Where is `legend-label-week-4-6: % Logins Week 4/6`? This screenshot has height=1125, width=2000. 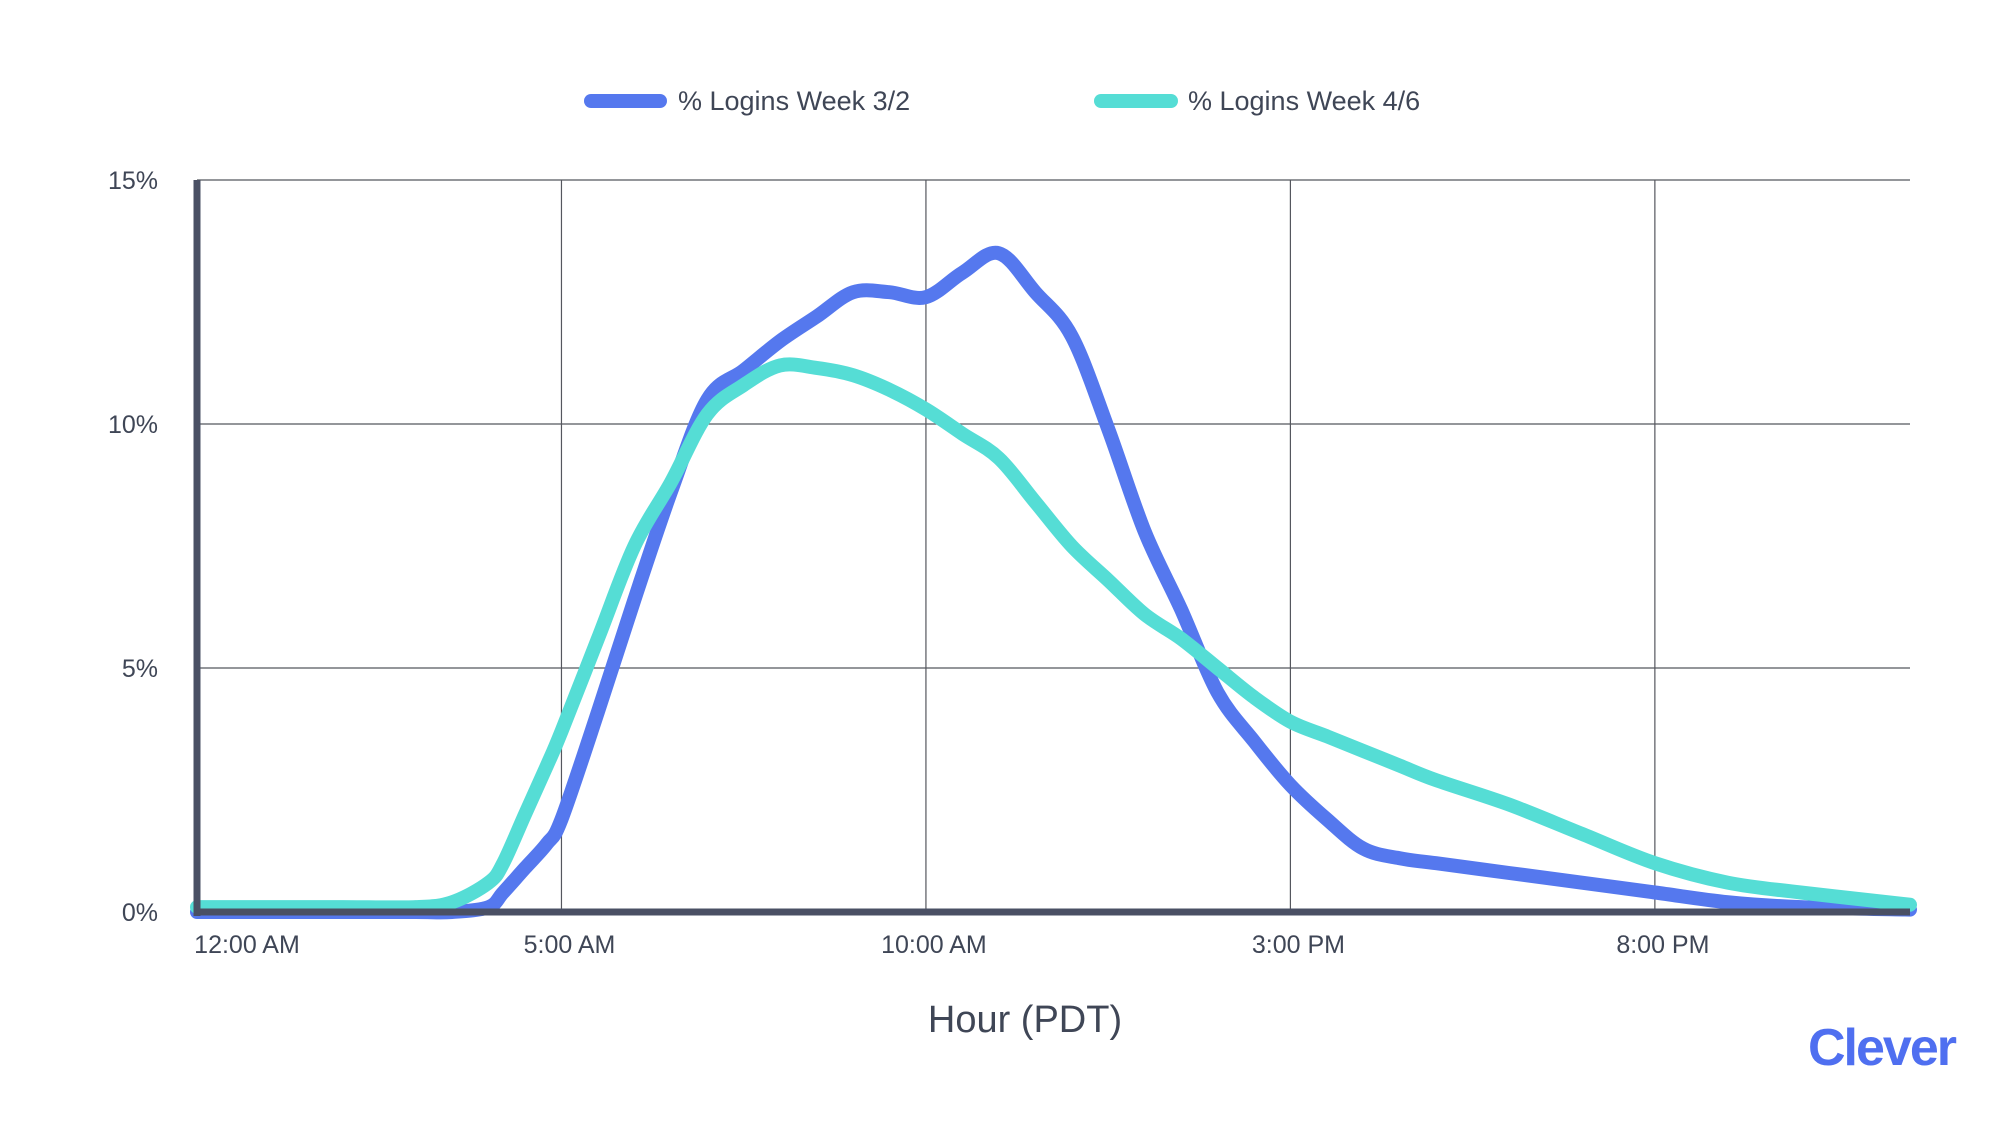
legend-label-week-4-6: % Logins Week 4/6 is located at coordinates (1304, 101).